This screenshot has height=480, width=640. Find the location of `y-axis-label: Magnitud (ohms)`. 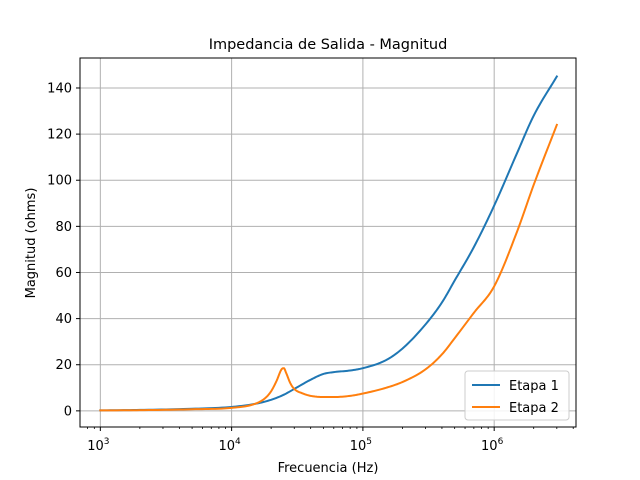

y-axis-label: Magnitud (ohms) is located at coordinates (31, 243).